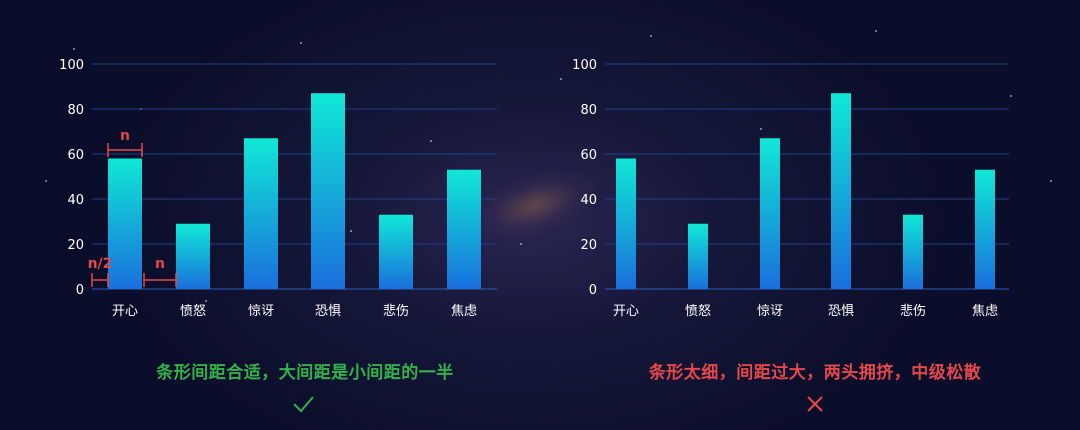  Describe the element at coordinates (303, 404) in the screenshot. I see `check-icon` at that location.